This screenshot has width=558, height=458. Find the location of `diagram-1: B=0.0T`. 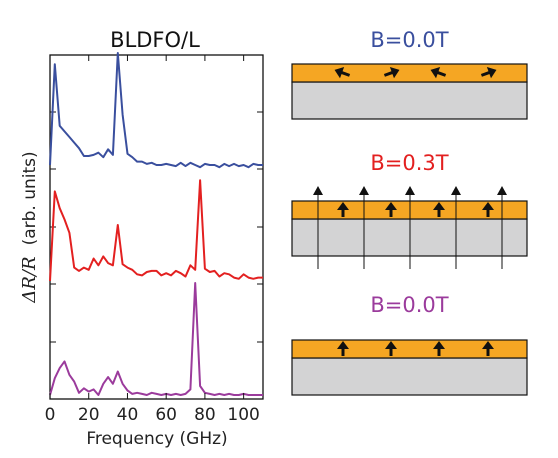

diagram-1: B=0.0T is located at coordinates (409, 74).